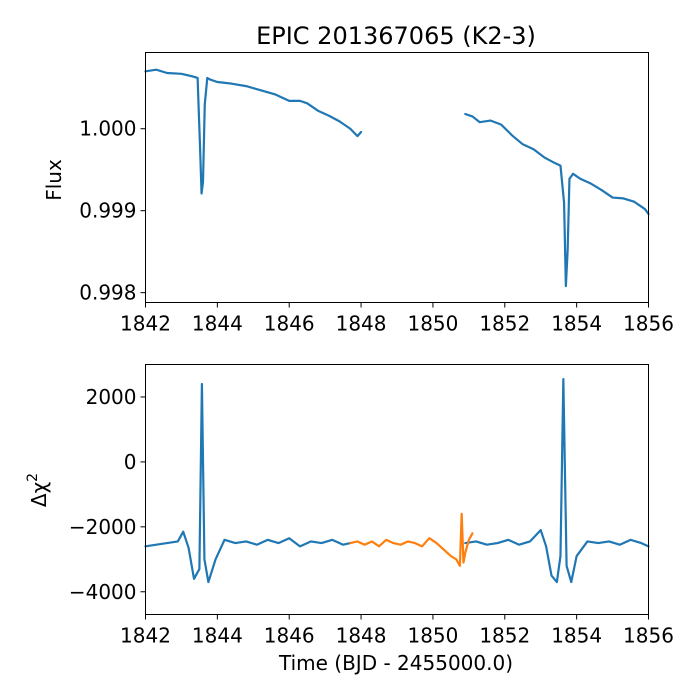 This screenshot has width=700, height=700. I want to click on flux-x-tick-label: 1854, so click(576, 324).